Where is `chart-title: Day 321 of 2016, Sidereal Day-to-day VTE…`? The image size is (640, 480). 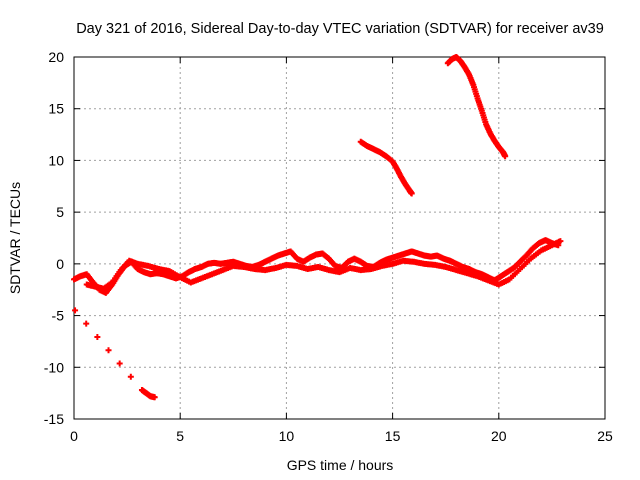 chart-title: Day 321 of 2016, Sidereal Day-to-day VTE… is located at coordinates (340, 29).